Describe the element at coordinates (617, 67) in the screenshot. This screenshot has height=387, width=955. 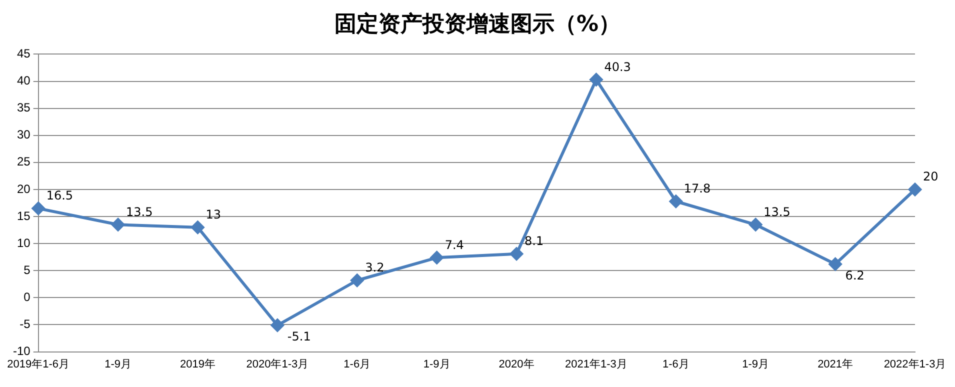
I see `data-label: 40.3` at that location.